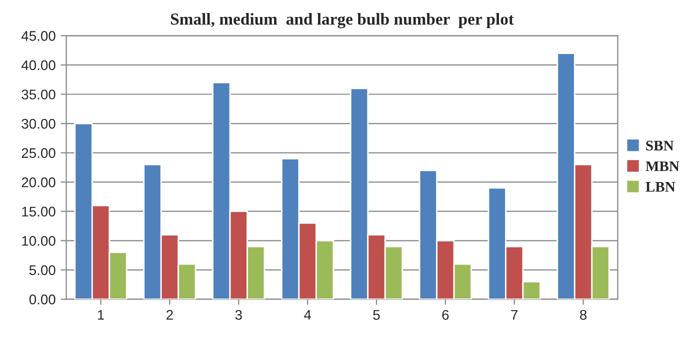 The image size is (698, 340). What do you see at coordinates (39, 241) in the screenshot?
I see `y-tick-label: 10.00` at bounding box center [39, 241].